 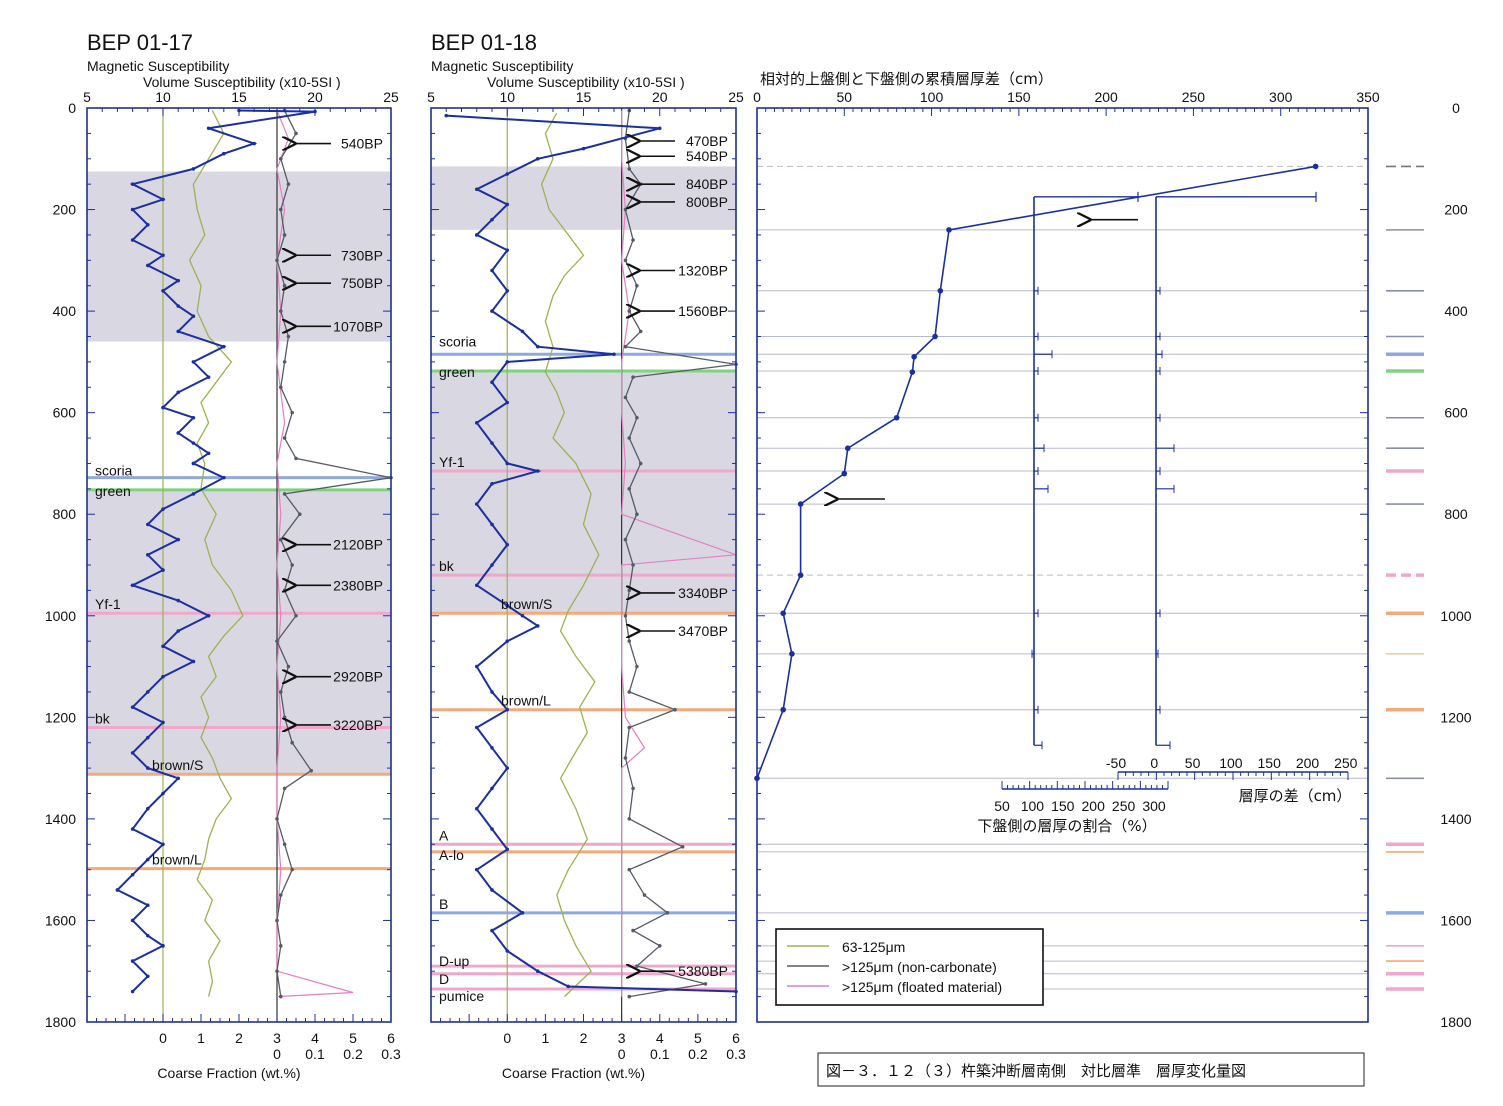 I want to click on top-tick-label: 5, so click(x=87, y=97).